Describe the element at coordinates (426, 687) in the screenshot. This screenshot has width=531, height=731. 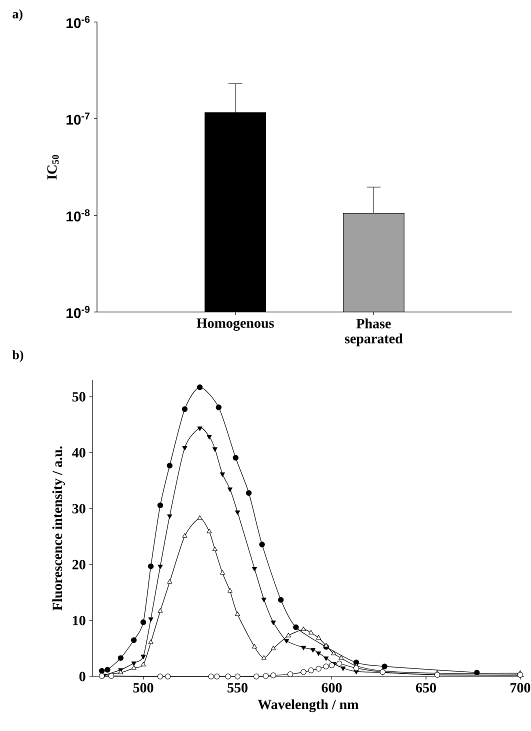
I see `x-tick-label: 650` at that location.